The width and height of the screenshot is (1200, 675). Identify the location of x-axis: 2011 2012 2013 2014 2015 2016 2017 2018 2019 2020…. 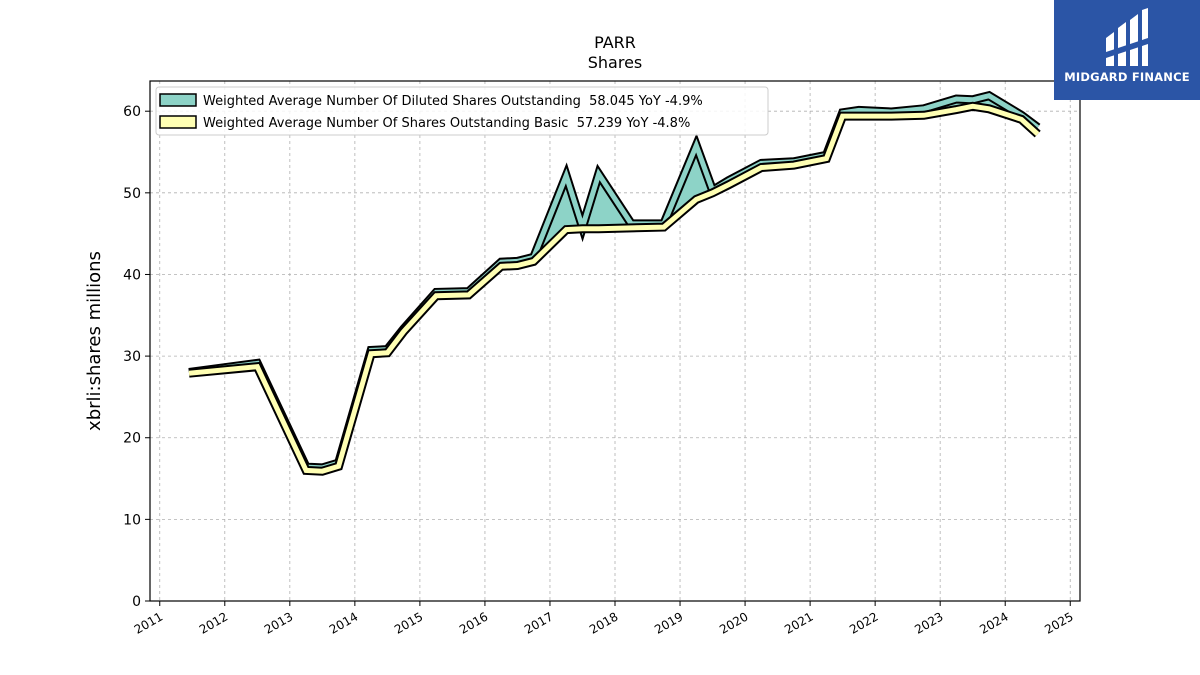
(604, 619).